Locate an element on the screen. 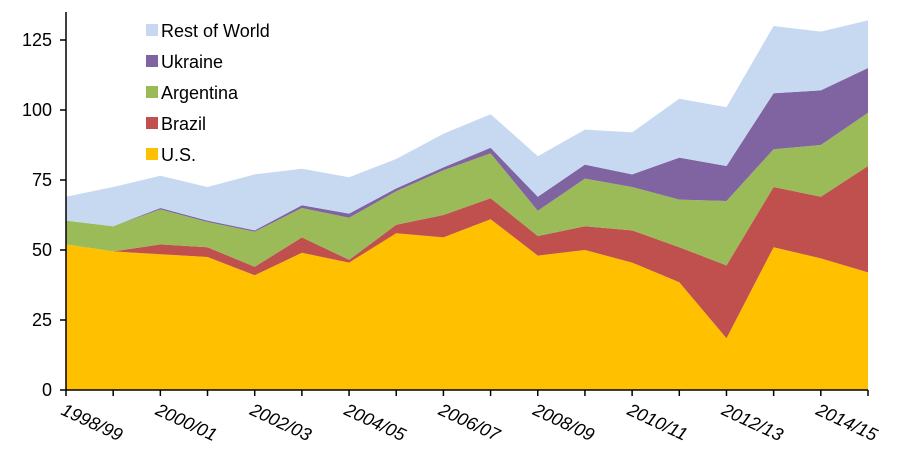  legend-label-ukraine: Ukraine is located at coordinates (192, 62).